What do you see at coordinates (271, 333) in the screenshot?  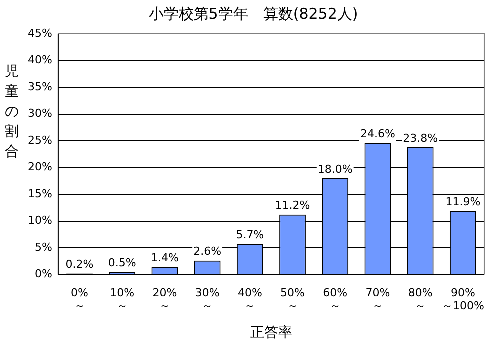 I see `x-axis-title: 正答率` at bounding box center [271, 333].